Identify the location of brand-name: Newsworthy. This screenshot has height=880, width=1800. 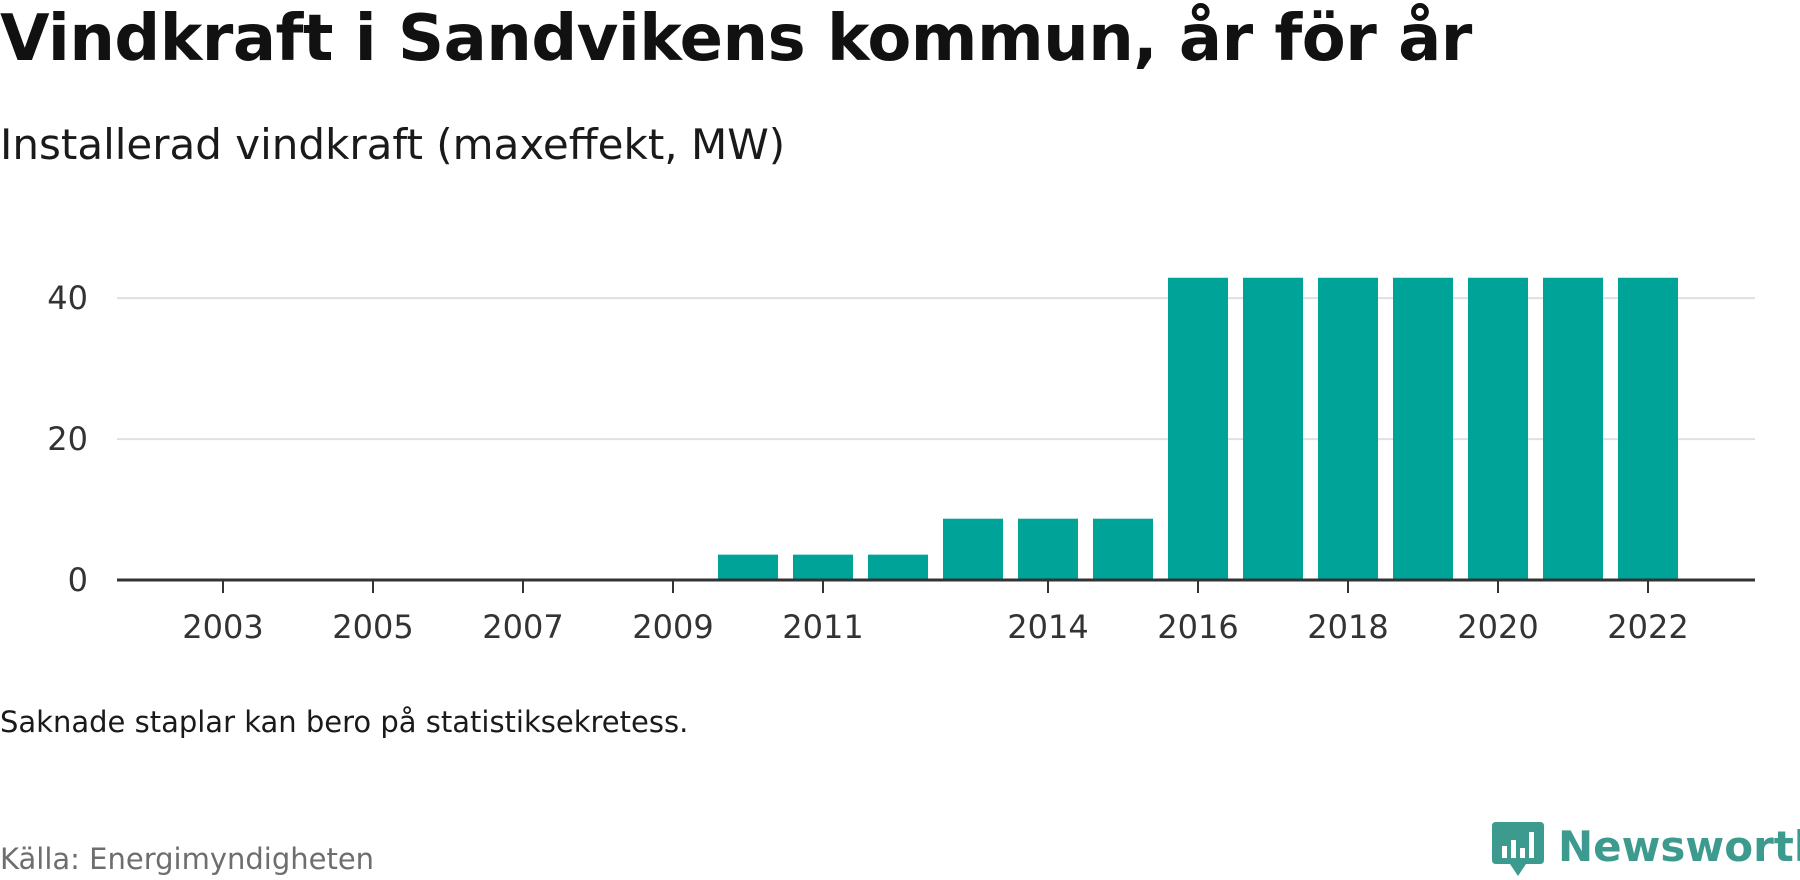
(1679, 846).